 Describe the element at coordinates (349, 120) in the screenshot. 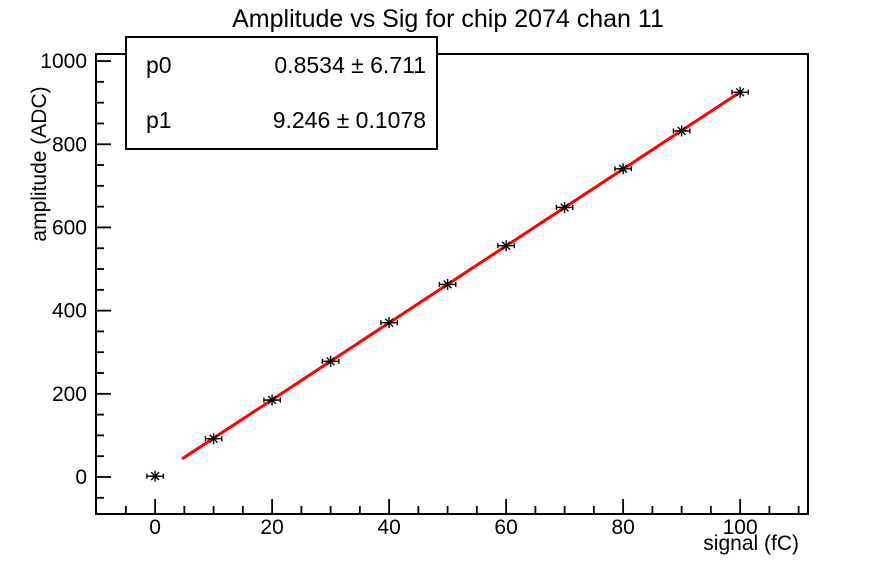

I see `stats-param-value: 9.246 ± 0.1078` at that location.